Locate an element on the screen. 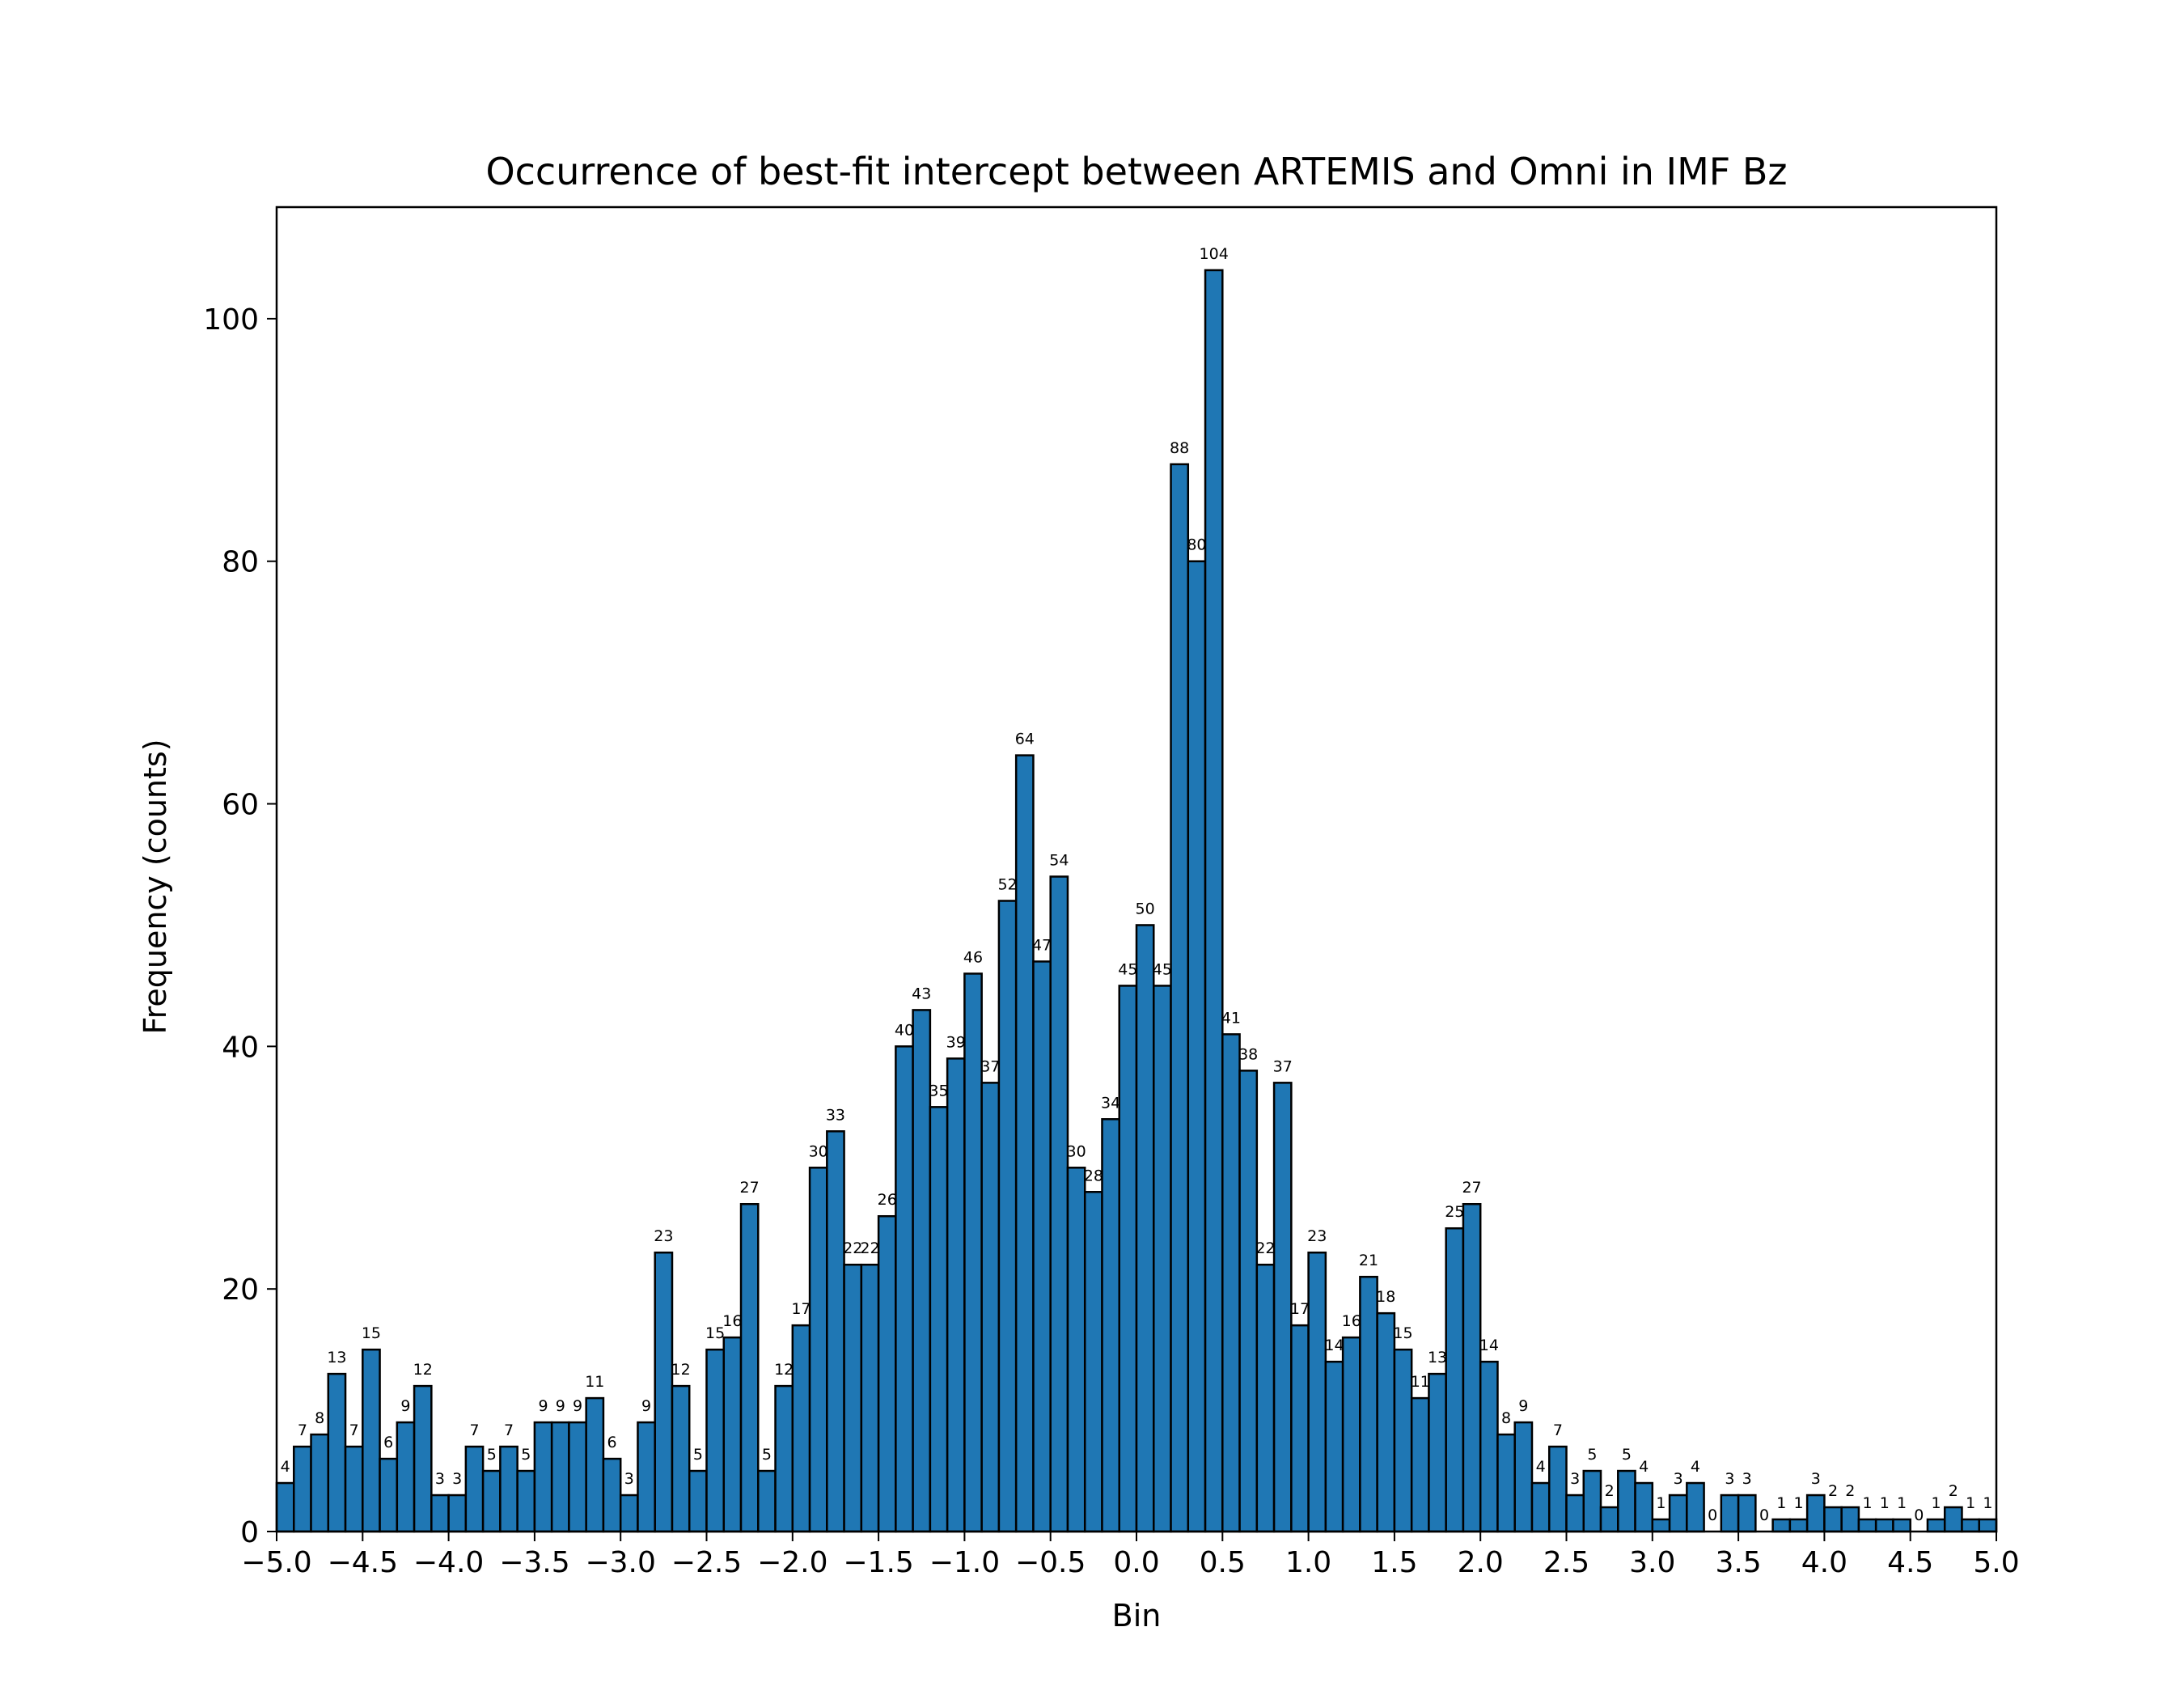 The width and height of the screenshot is (2184, 1699). bar-value-label: 54 is located at coordinates (1059, 860).